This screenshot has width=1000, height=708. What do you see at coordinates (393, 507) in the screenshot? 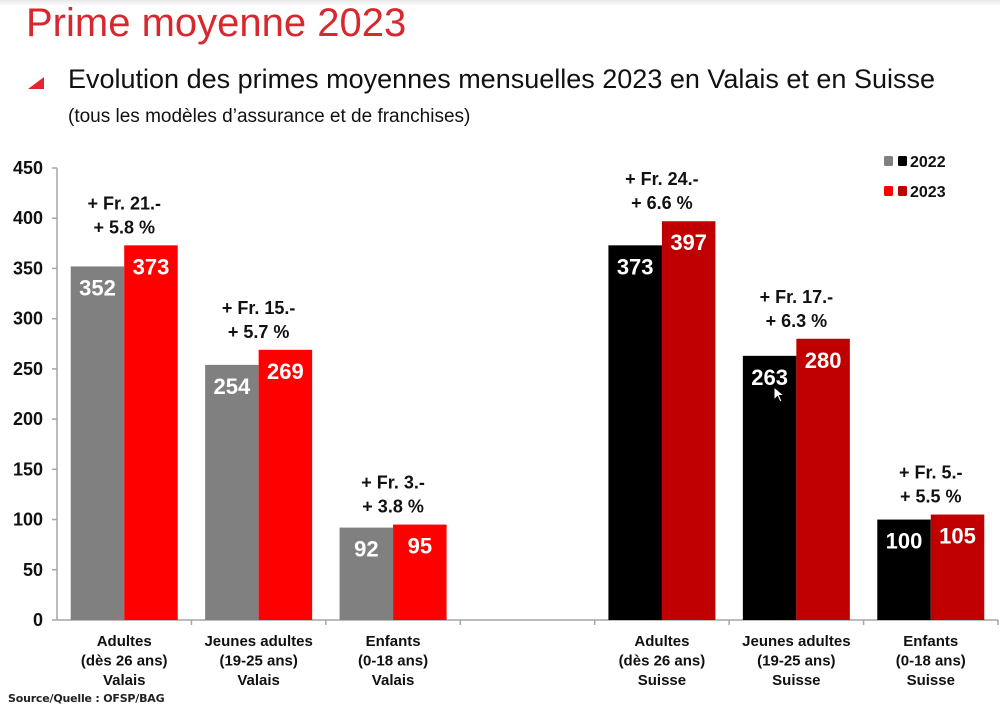
I see `change-percent-label: + 3.8 %` at bounding box center [393, 507].